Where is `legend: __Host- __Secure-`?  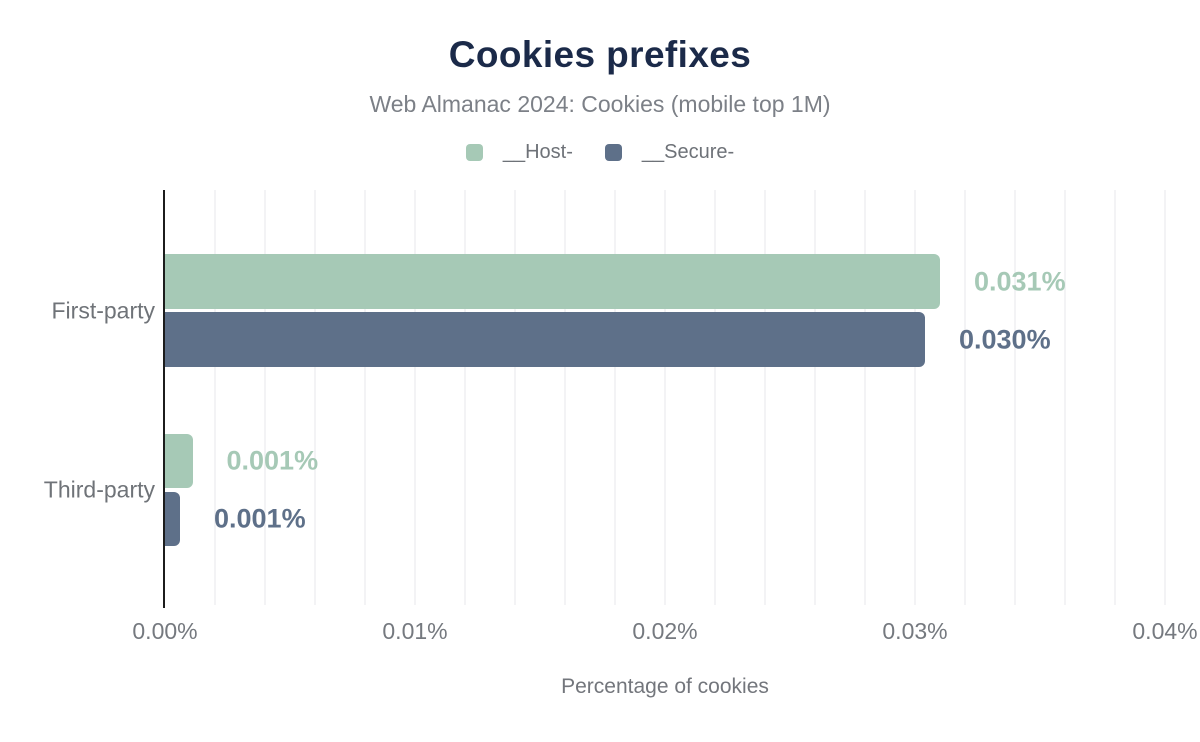
legend: __Host- __Secure- is located at coordinates (600, 152).